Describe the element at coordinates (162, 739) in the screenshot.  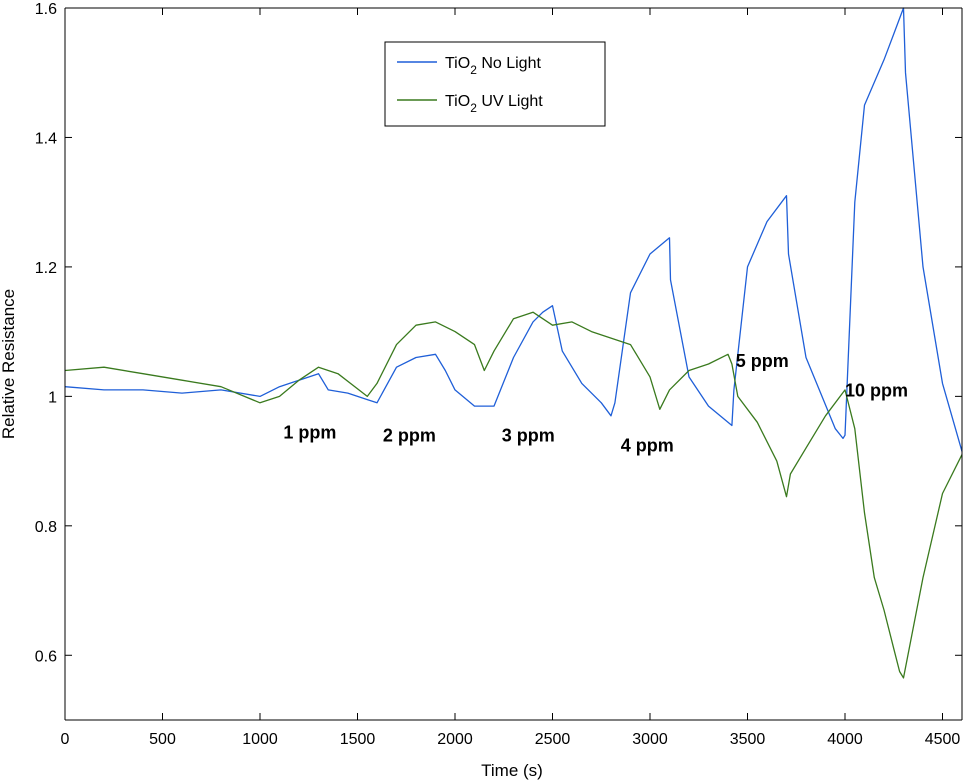
I see `x-tick-label: 500` at that location.